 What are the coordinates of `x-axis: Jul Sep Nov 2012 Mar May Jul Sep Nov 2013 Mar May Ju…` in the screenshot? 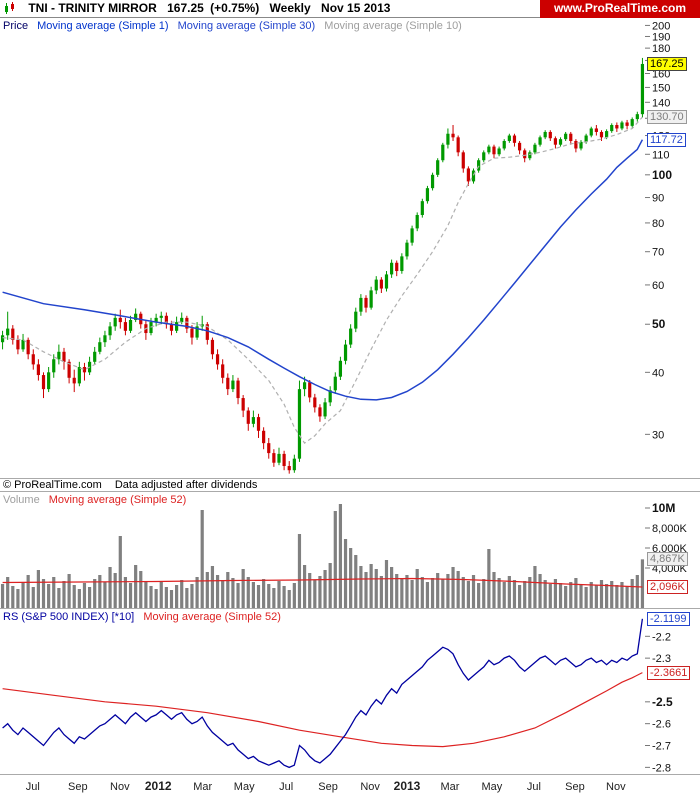 It's located at (326, 786).